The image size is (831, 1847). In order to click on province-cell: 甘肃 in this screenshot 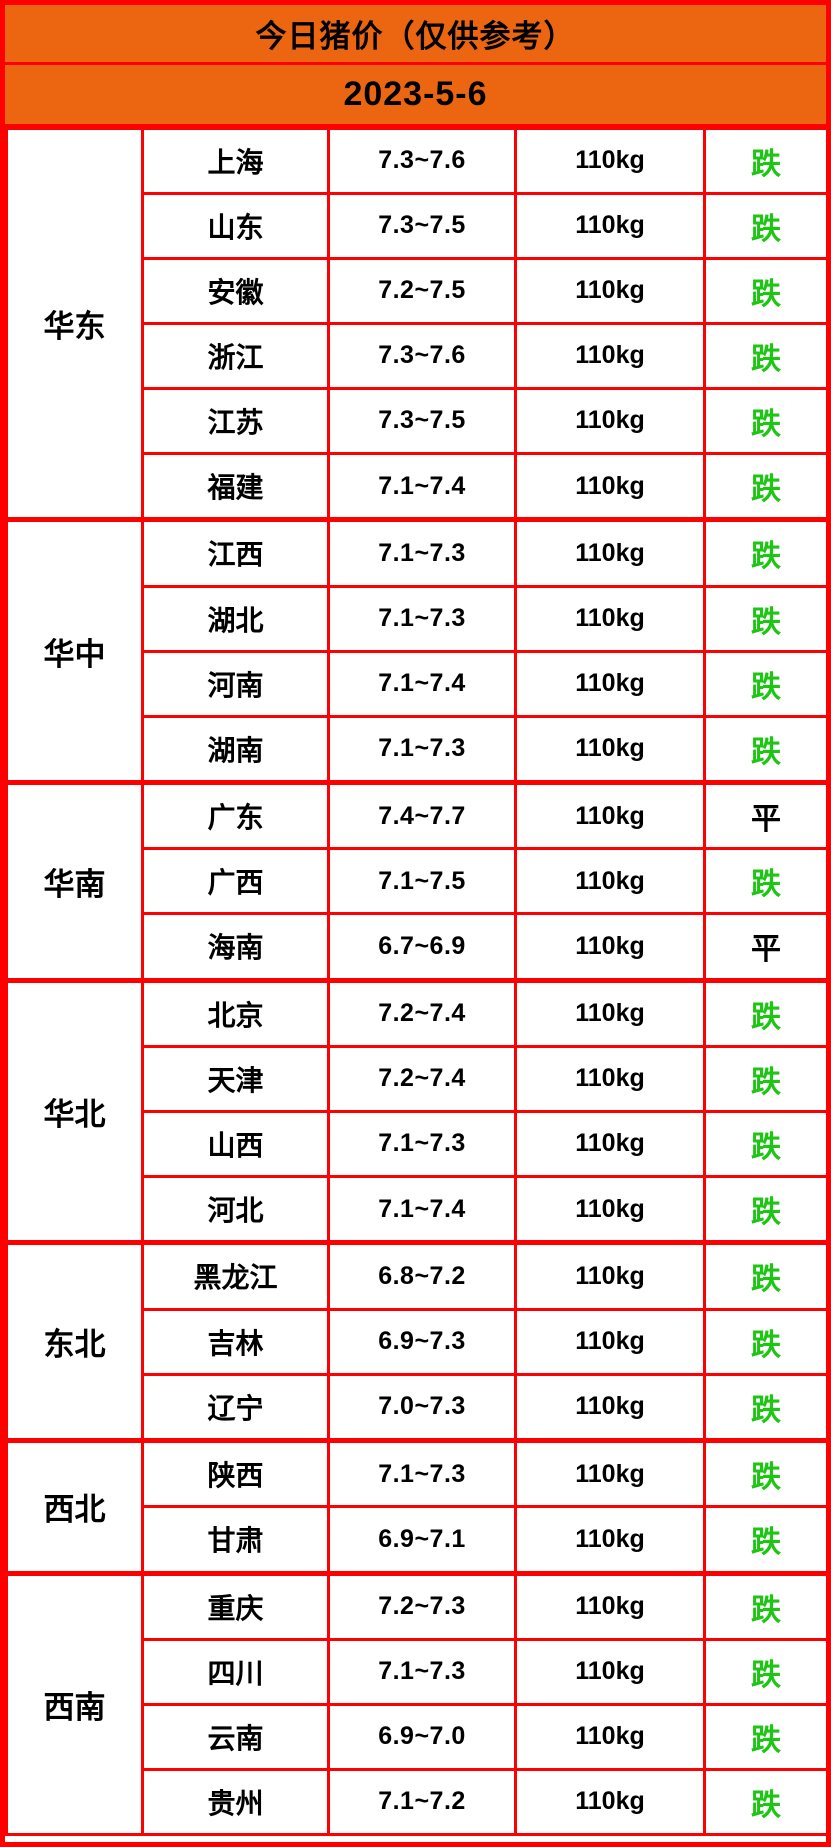, I will do `click(235, 1540)`.